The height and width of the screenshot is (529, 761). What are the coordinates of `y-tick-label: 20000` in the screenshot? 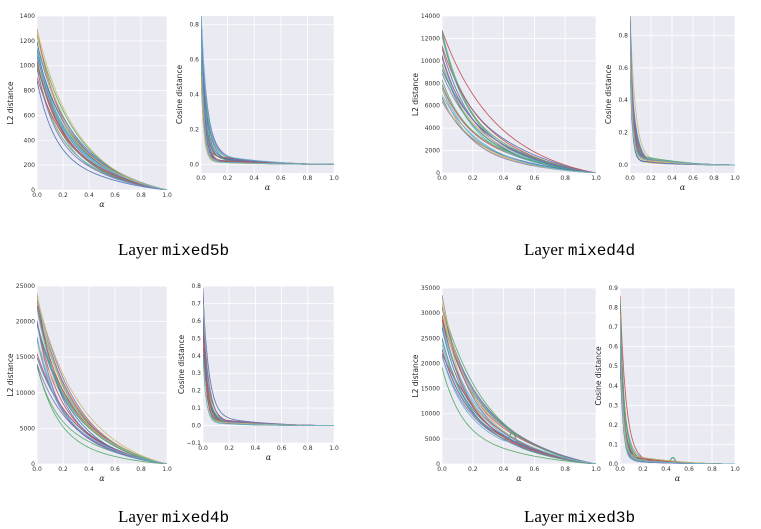 It's located at (25, 322).